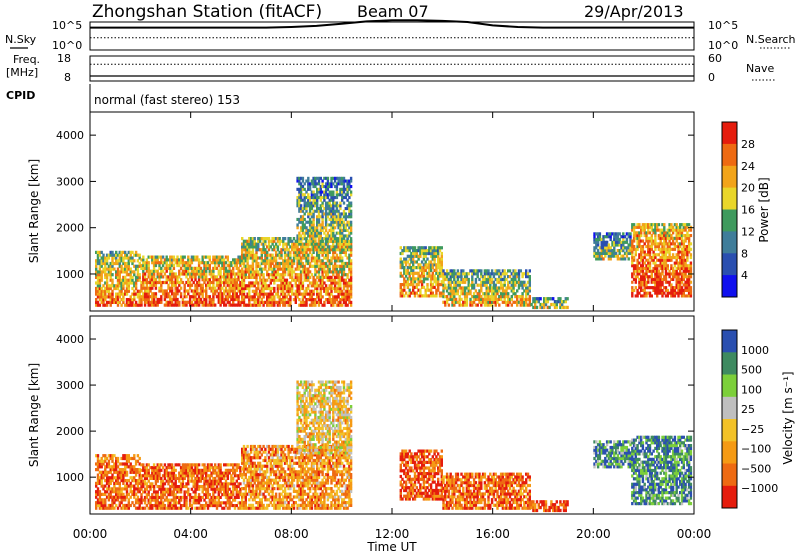  Describe the element at coordinates (67, 45) in the screenshot. I see `nsky-tick-bottom: 10^0` at that location.